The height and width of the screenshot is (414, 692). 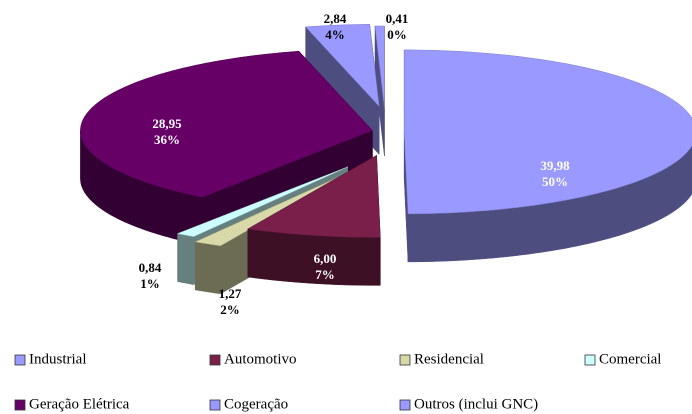 I want to click on value-label: 39,98, so click(x=555, y=165).